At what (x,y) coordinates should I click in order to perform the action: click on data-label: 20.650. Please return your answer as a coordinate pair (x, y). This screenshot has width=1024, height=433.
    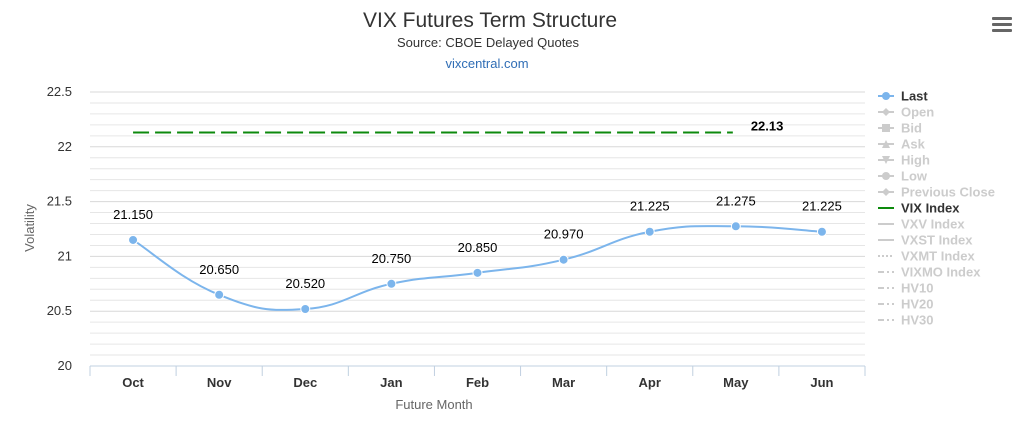
    Looking at the image, I should click on (219, 269).